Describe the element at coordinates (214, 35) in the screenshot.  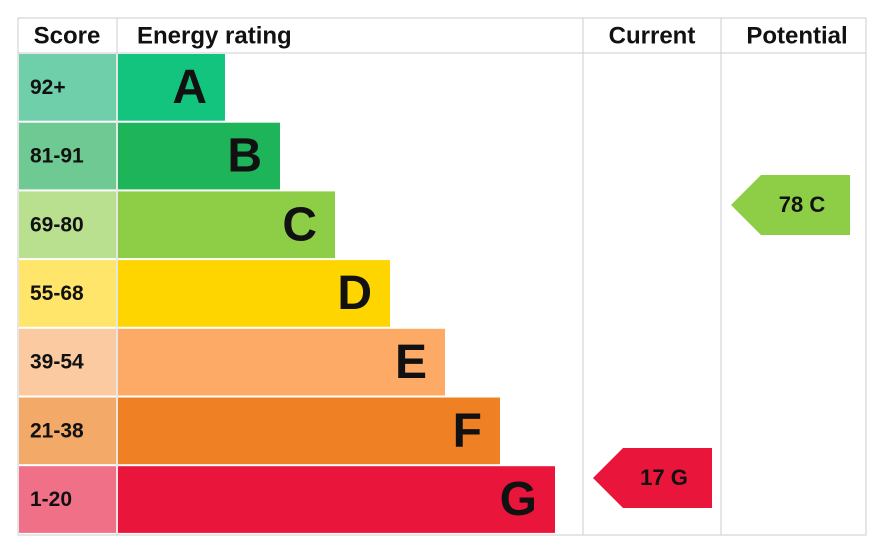
I see `header: Energy rating` at that location.